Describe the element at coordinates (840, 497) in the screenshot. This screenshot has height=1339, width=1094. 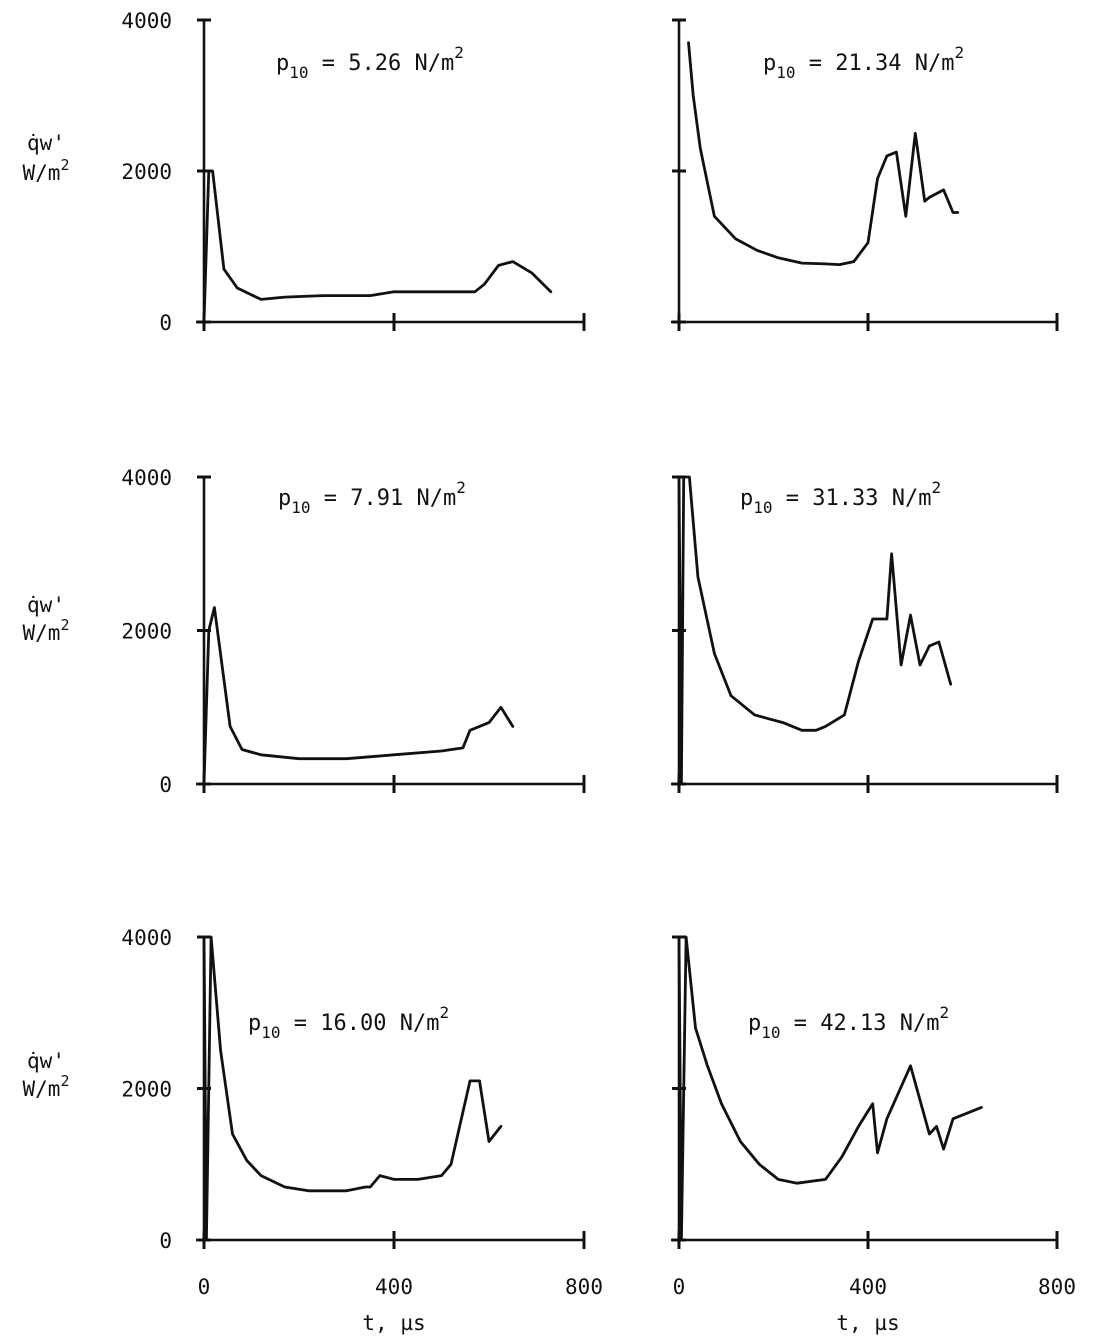
I see `panel-title: p10 = 31.33 N/m2` at that location.